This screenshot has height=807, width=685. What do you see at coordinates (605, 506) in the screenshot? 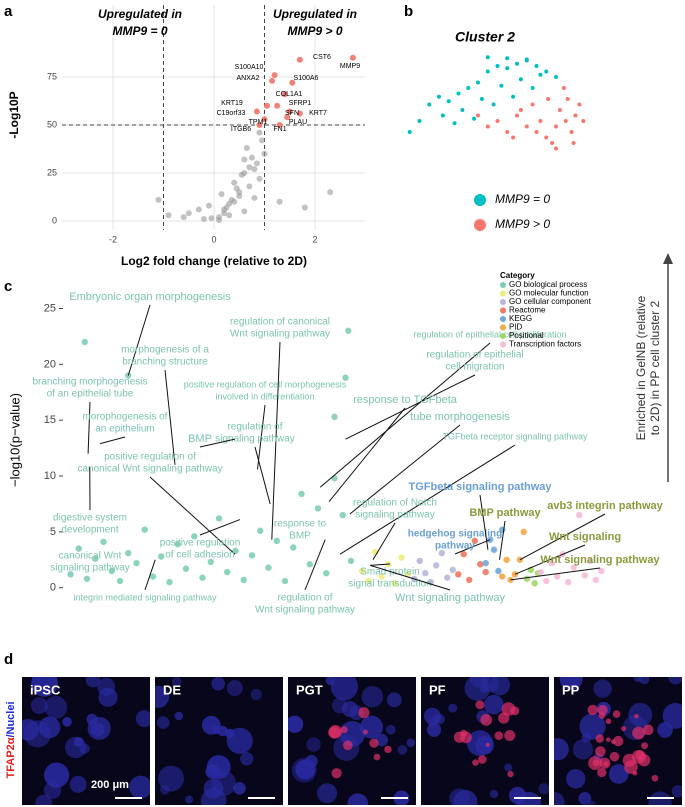
I see `annotation: avb3 integrin pathway` at bounding box center [605, 506].